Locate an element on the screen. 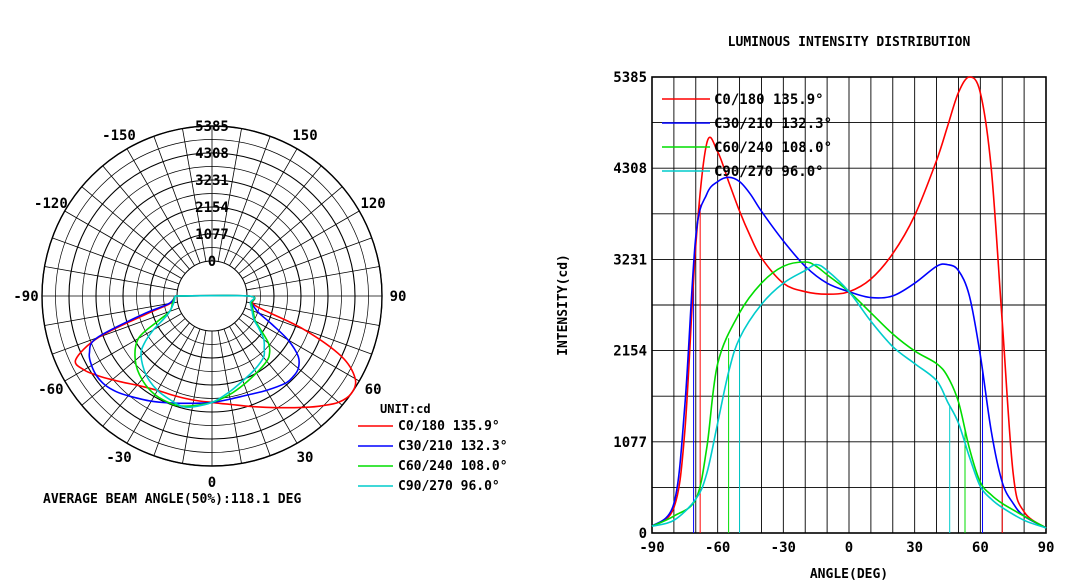 The width and height of the screenshot is (1077, 588). x-tick-label: 30 is located at coordinates (914, 548).